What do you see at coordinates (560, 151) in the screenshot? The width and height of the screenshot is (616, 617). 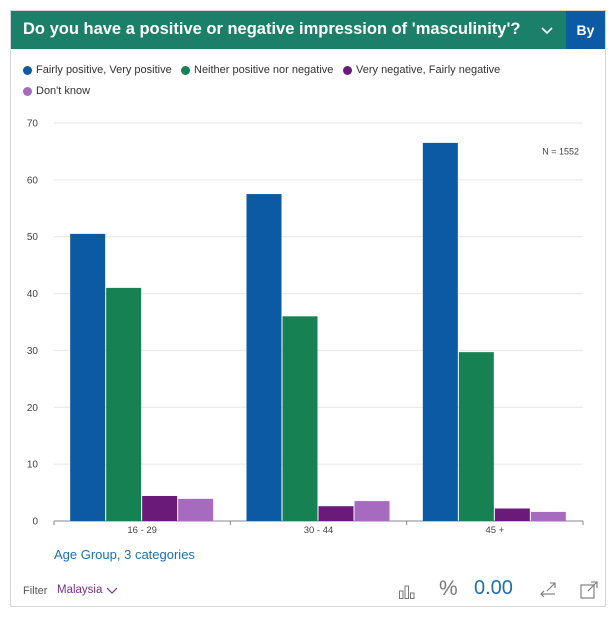 I see `sample-size-annotation: N = 1552` at bounding box center [560, 151].